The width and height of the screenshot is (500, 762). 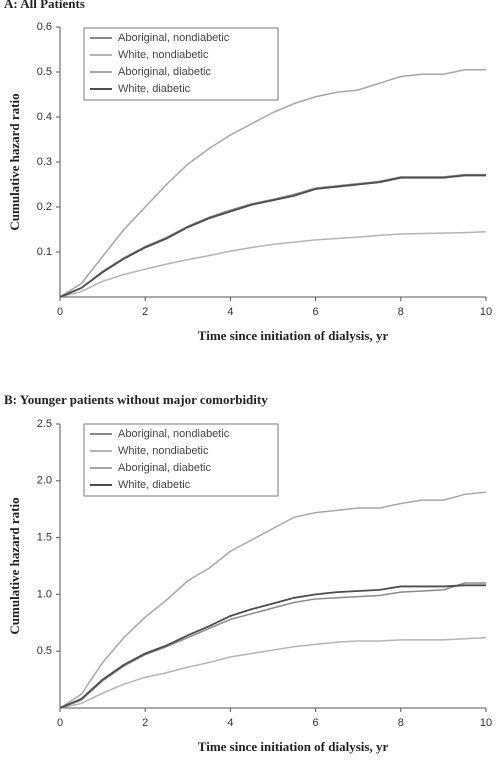 What do you see at coordinates (44, 538) in the screenshot?
I see `y-tick-label: 1.5` at bounding box center [44, 538].